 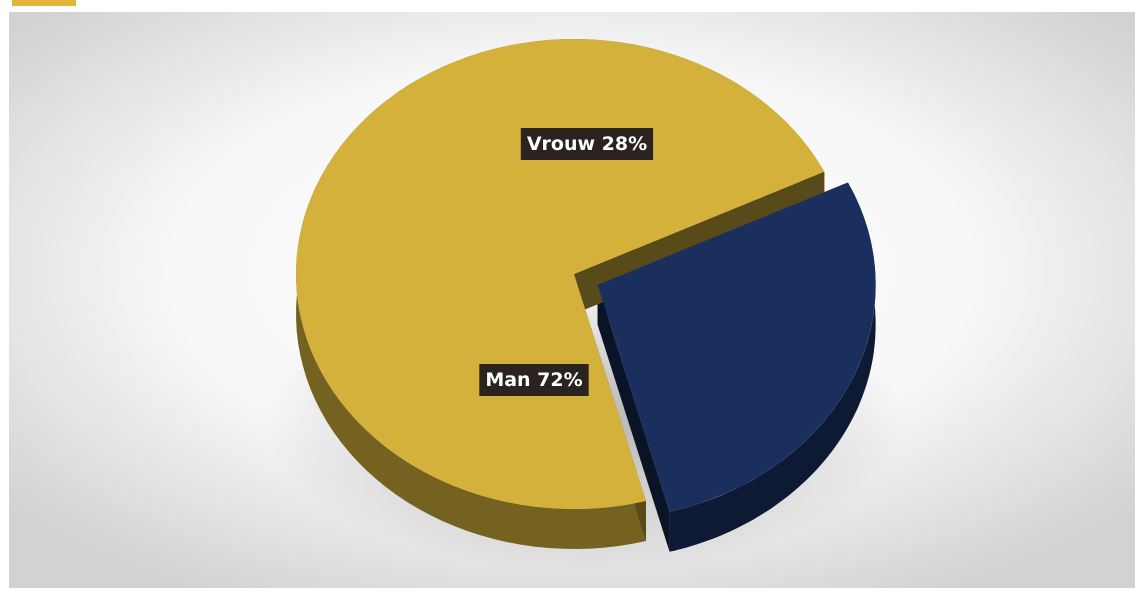 I want to click on corner-accent-tab, so click(x=44, y=3).